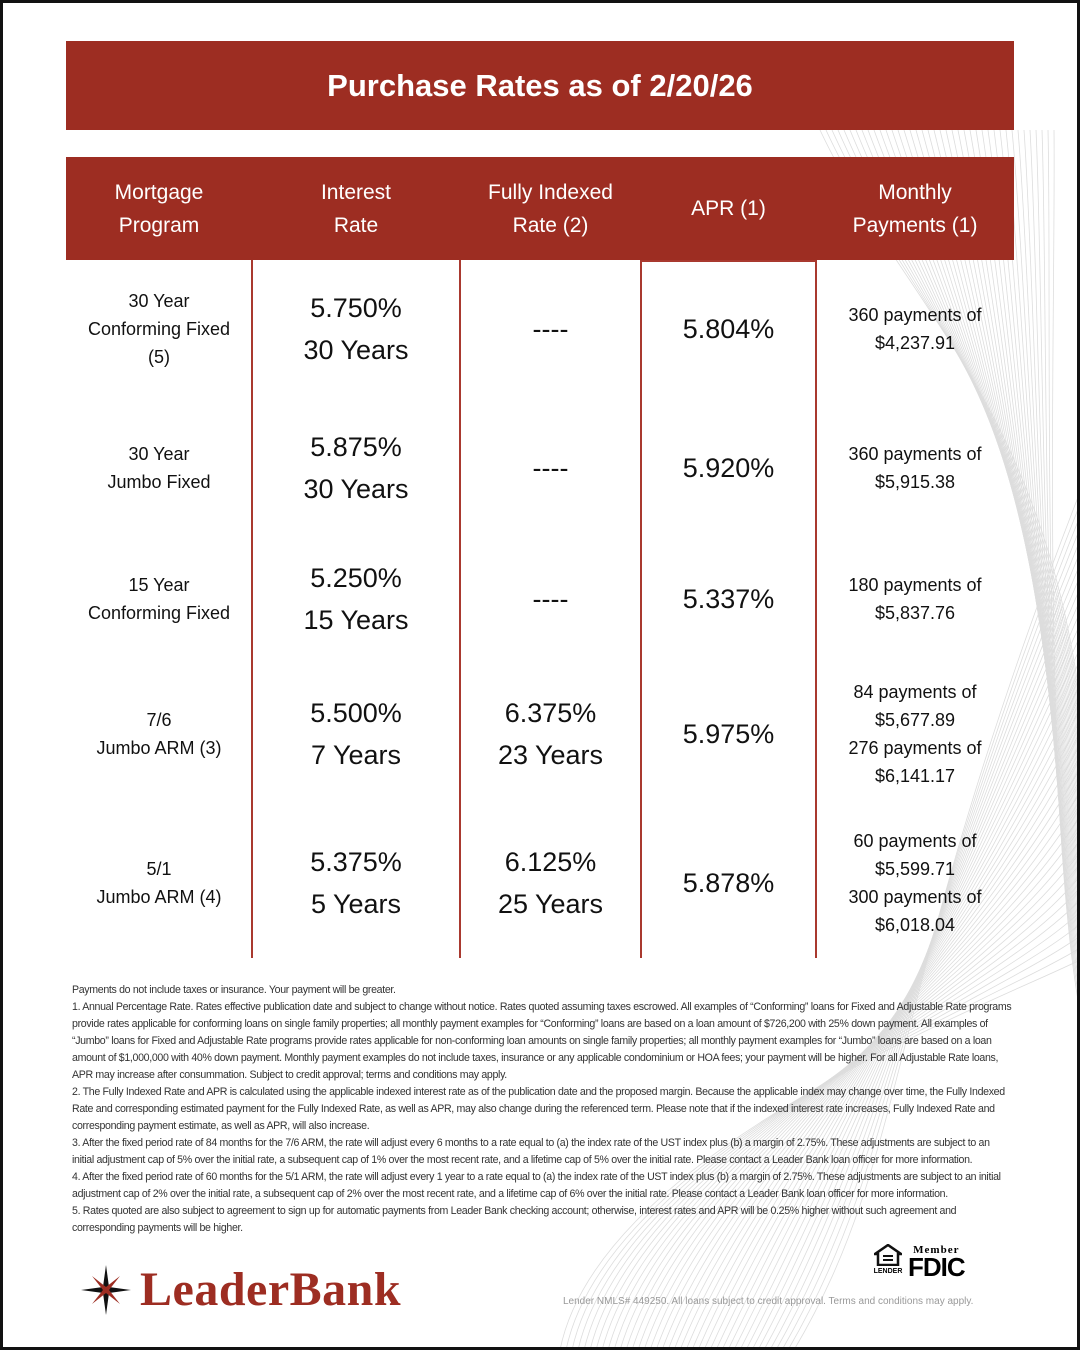 The width and height of the screenshot is (1080, 1350). I want to click on cell-rate: 5.875% 30 Years, so click(356, 467).